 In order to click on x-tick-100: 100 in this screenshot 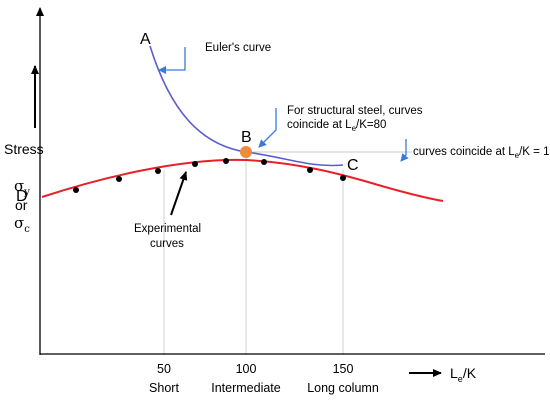, I will do `click(246, 369)`.